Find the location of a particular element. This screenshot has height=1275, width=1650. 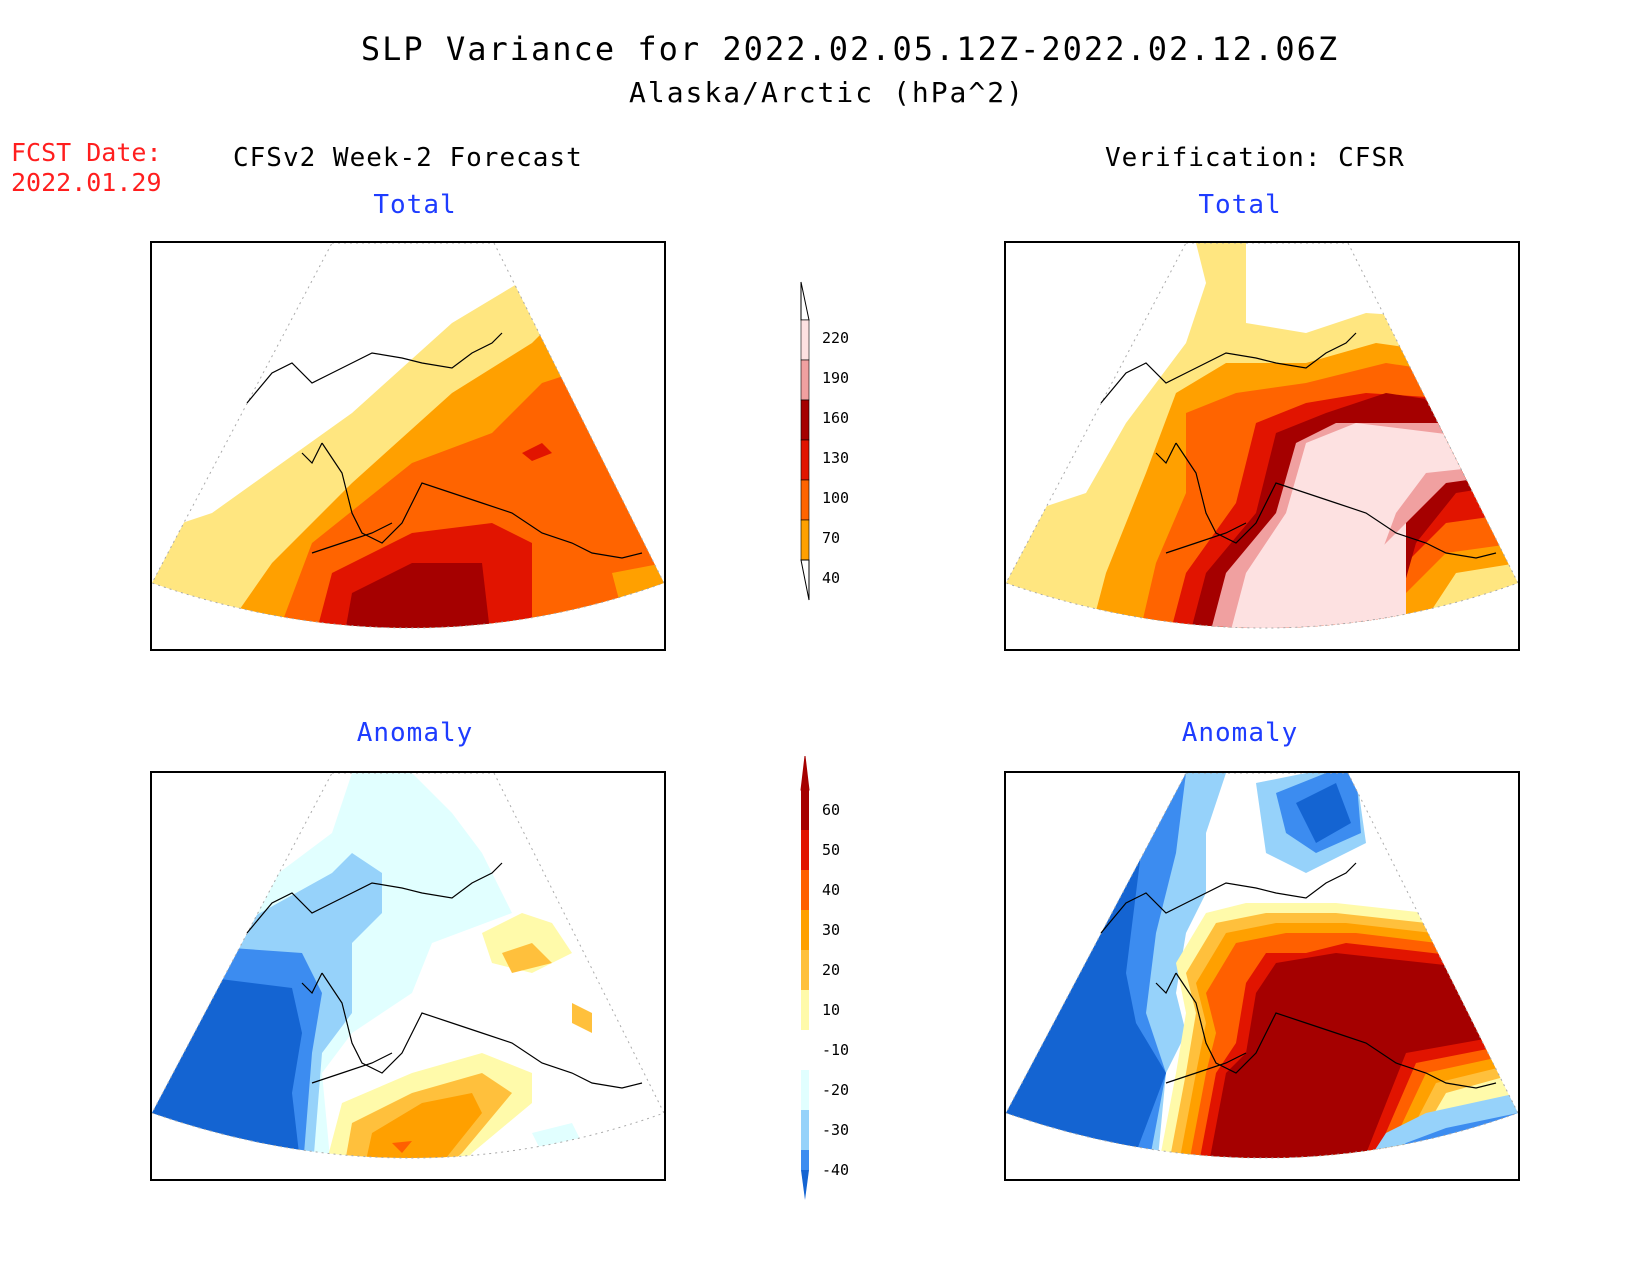

anomaly-tick-40: 40 is located at coordinates (831, 890).